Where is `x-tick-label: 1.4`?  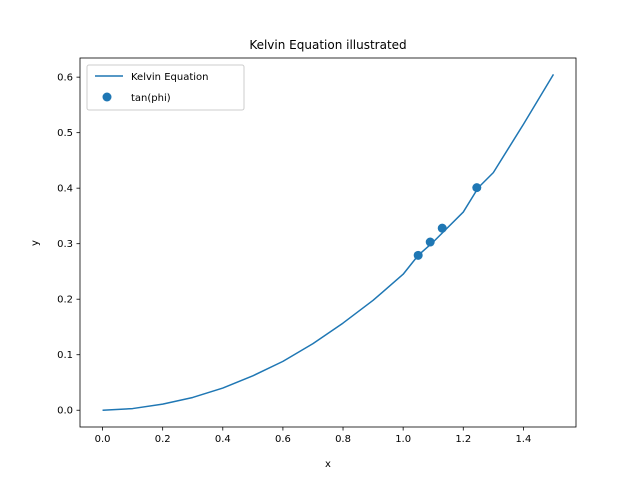
x-tick-label: 1.4 is located at coordinates (523, 439).